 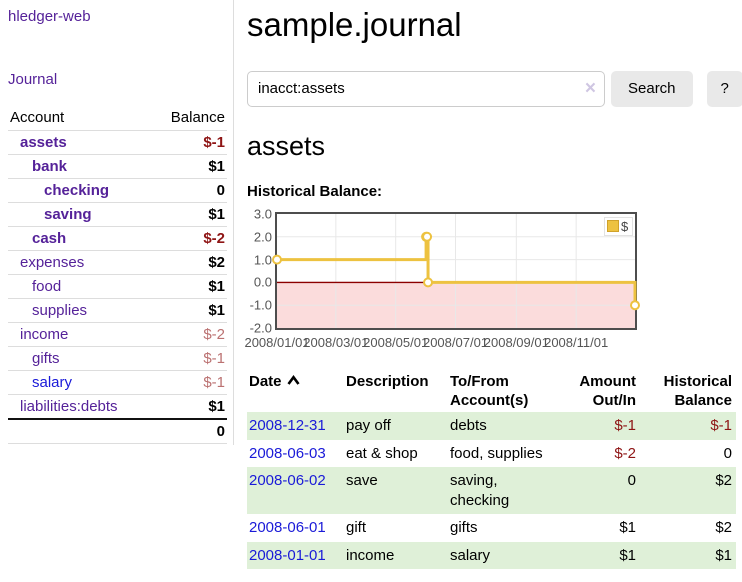 I want to click on chart-canvas, so click(x=456, y=270).